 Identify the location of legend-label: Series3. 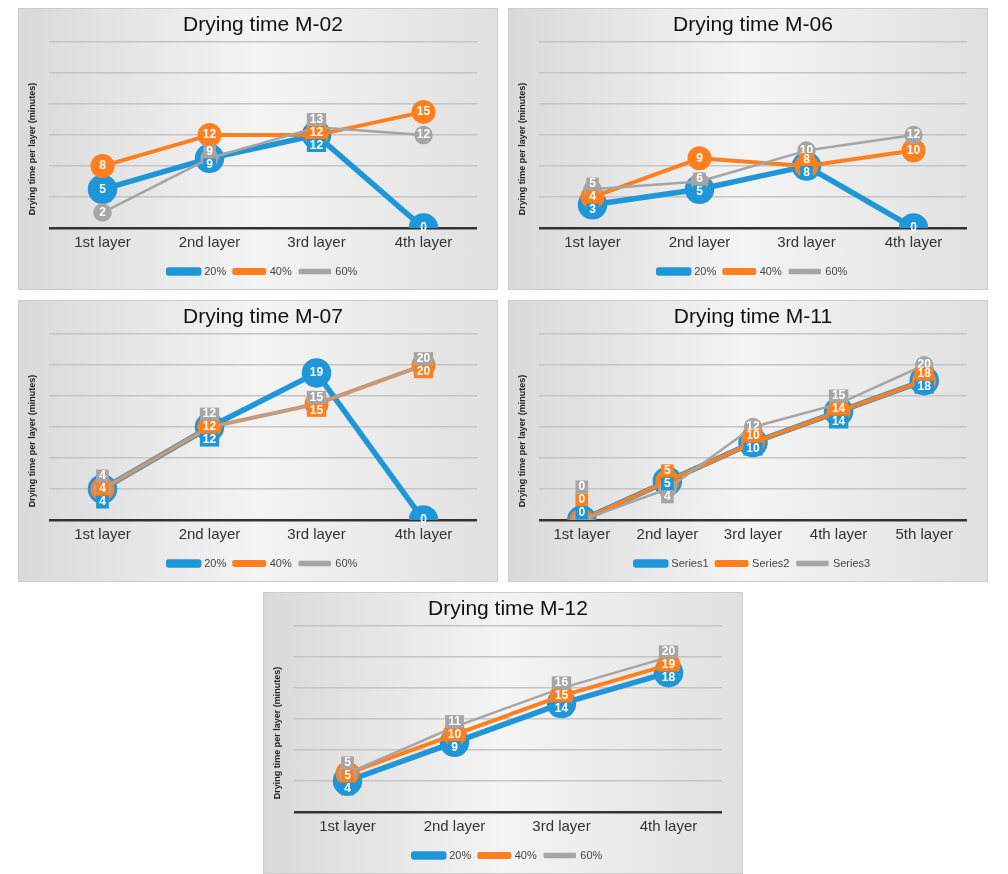
(851, 562).